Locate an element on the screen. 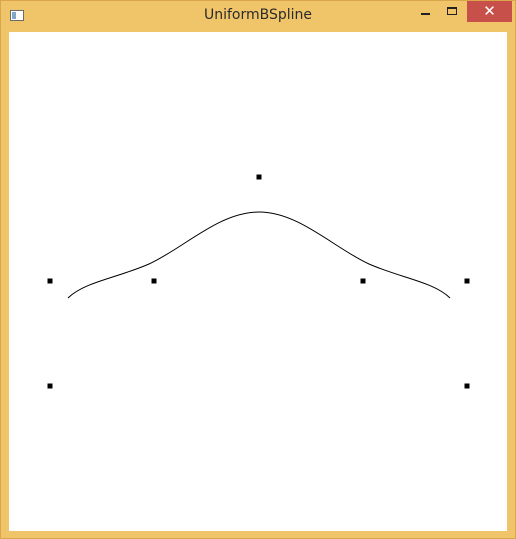  minimize-button is located at coordinates (426, 11).